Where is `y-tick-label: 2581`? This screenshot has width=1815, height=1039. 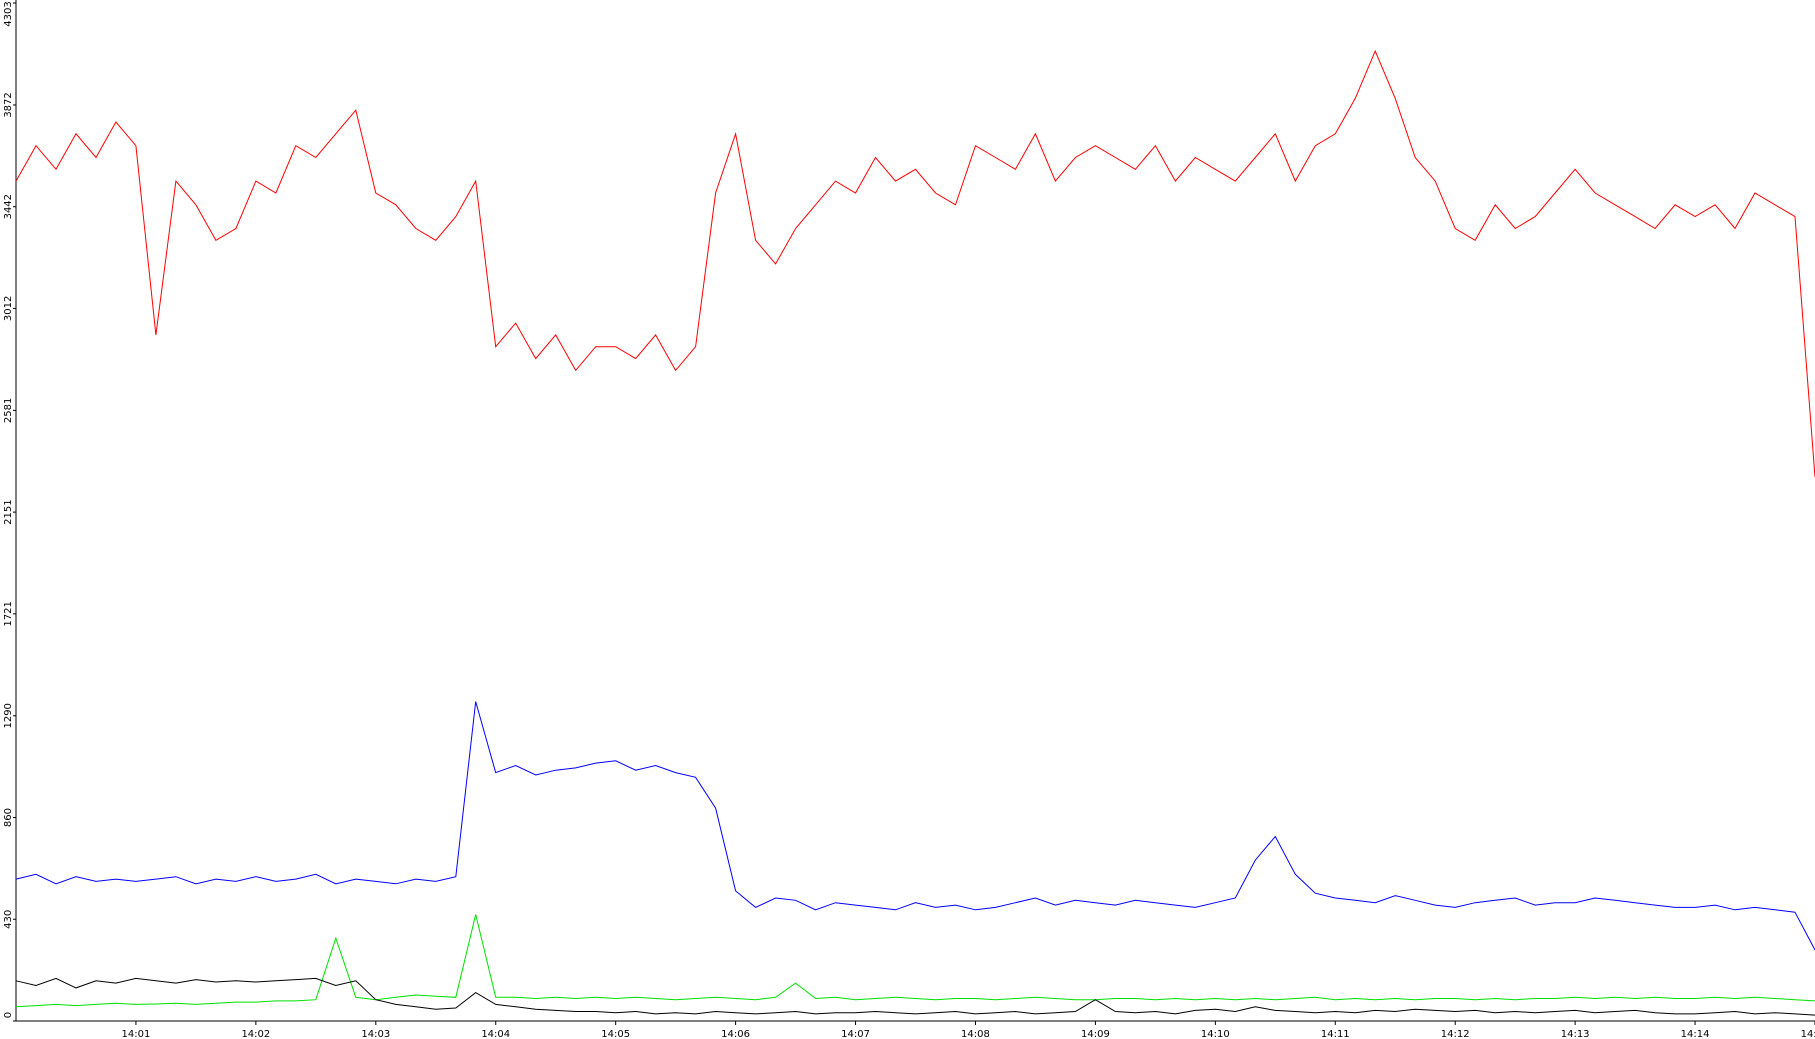 y-tick-label: 2581 is located at coordinates (8, 410).